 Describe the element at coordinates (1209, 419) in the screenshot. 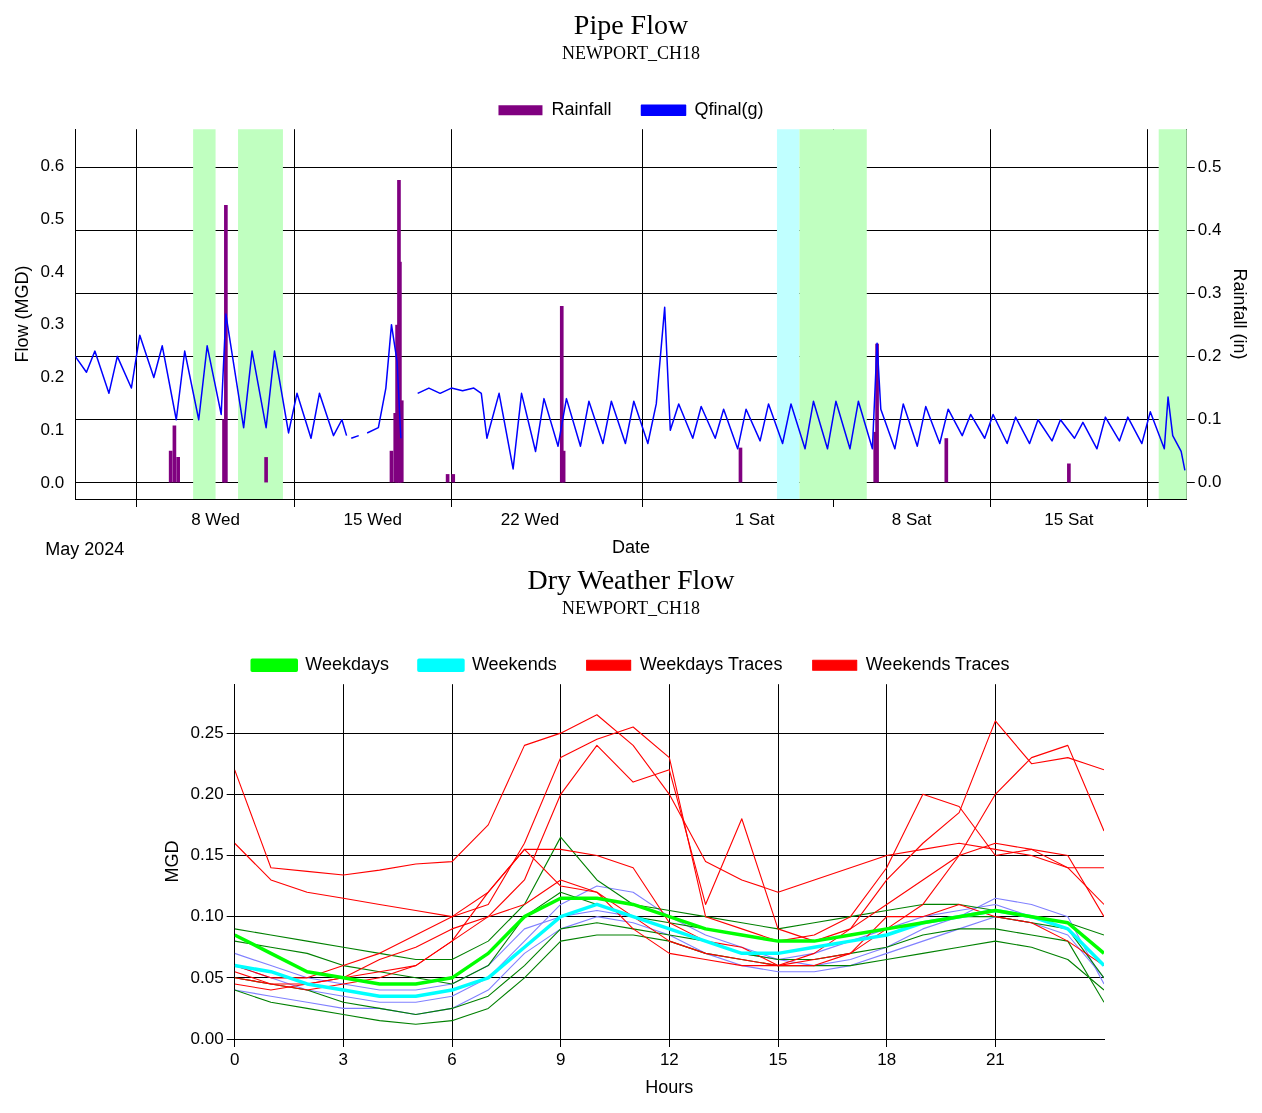

I see `y2-tick-label: 0.1` at that location.